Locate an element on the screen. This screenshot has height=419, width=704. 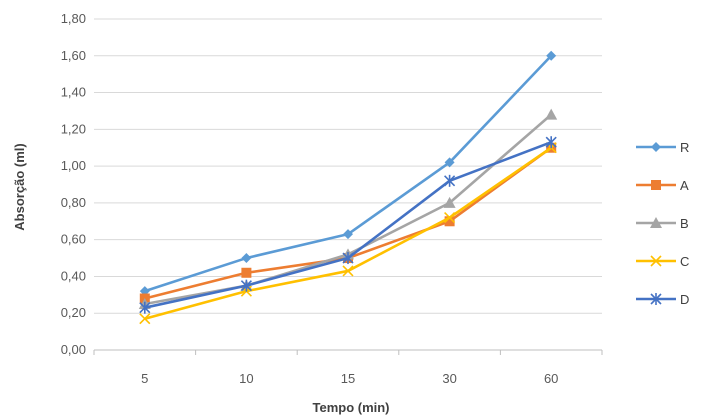
x-axis-title: Tempo (min) is located at coordinates (350, 407).